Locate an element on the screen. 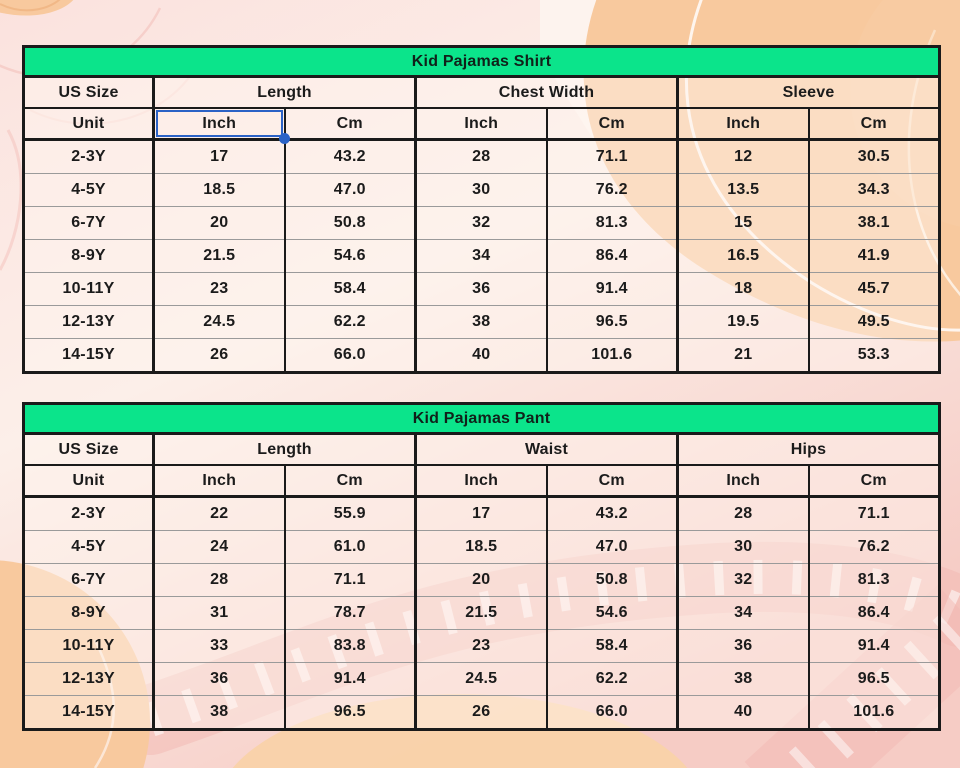  value-cell: 49.5 is located at coordinates (873, 322).